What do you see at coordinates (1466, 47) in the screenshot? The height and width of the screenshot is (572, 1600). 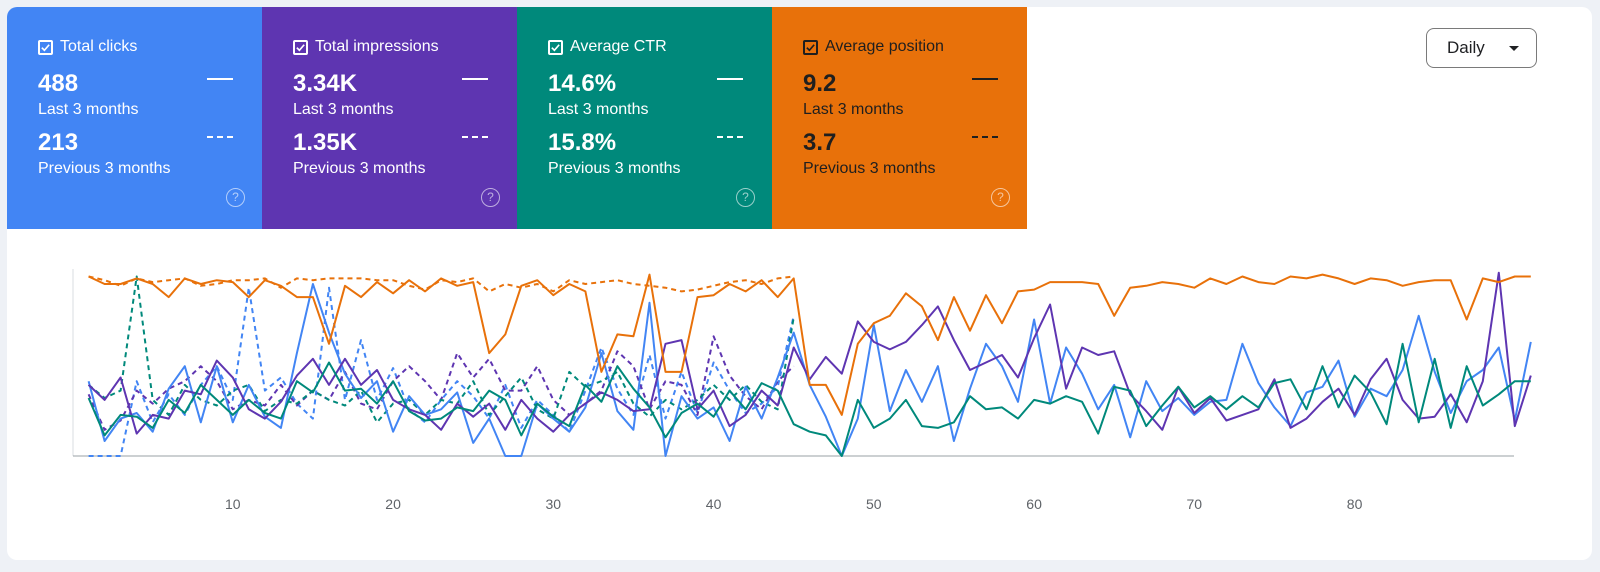 I see `granularity-label: Daily` at bounding box center [1466, 47].